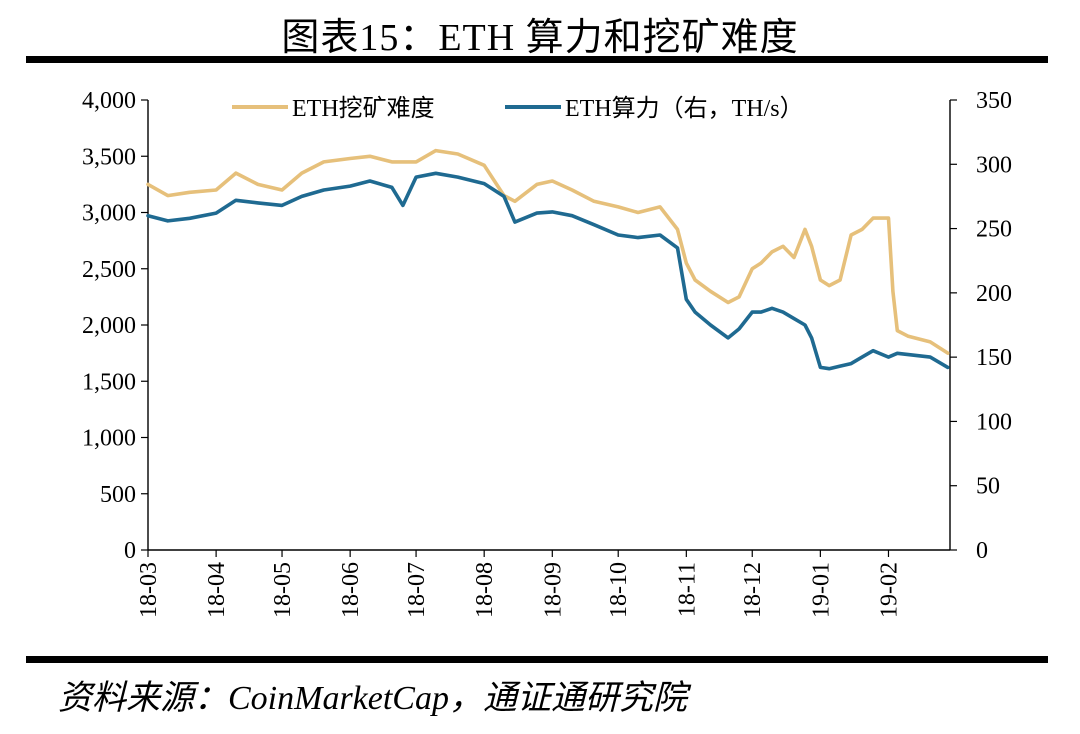 The height and width of the screenshot is (734, 1080). Describe the element at coordinates (109, 382) in the screenshot. I see `y-left-tick-label: 1,500` at that location.